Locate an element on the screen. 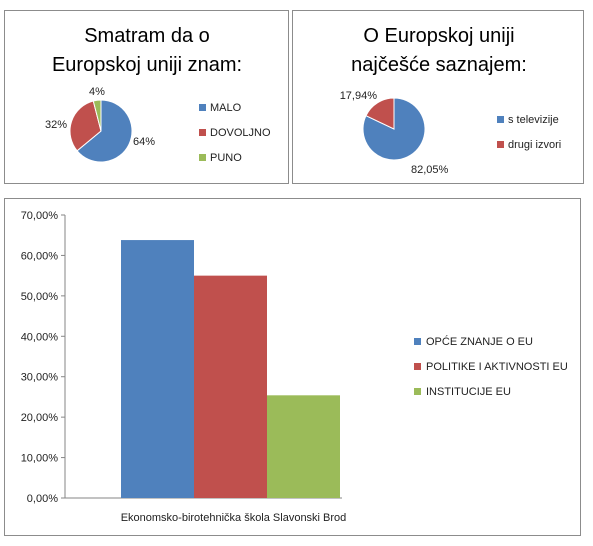 The height and width of the screenshot is (546, 593). chart-title-line-2: Europskoj uniji znam: is located at coordinates (147, 65).